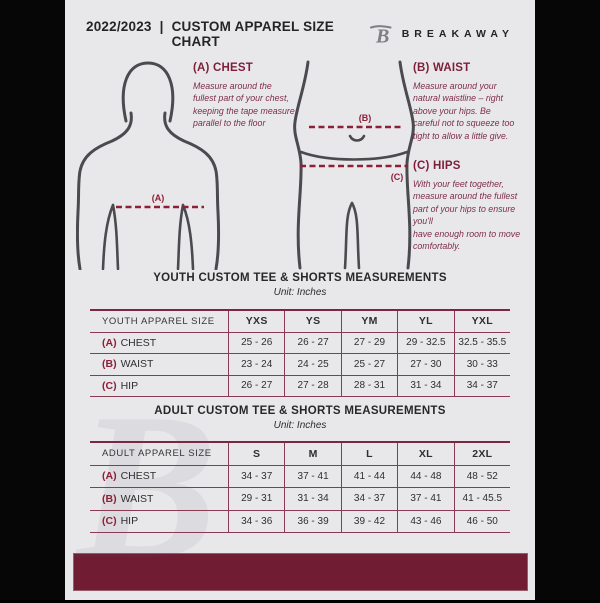 This screenshot has height=603, width=600. Describe the element at coordinates (406, 165) in the screenshot. I see `right-torso-leg-outline` at that location.